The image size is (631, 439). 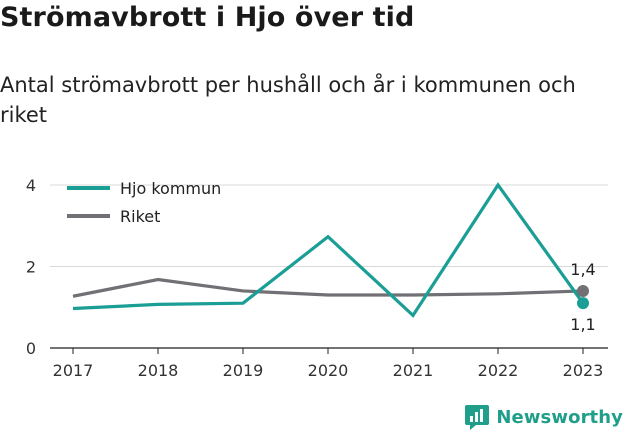 I want to click on x-tick-label: 2023, so click(x=583, y=370).